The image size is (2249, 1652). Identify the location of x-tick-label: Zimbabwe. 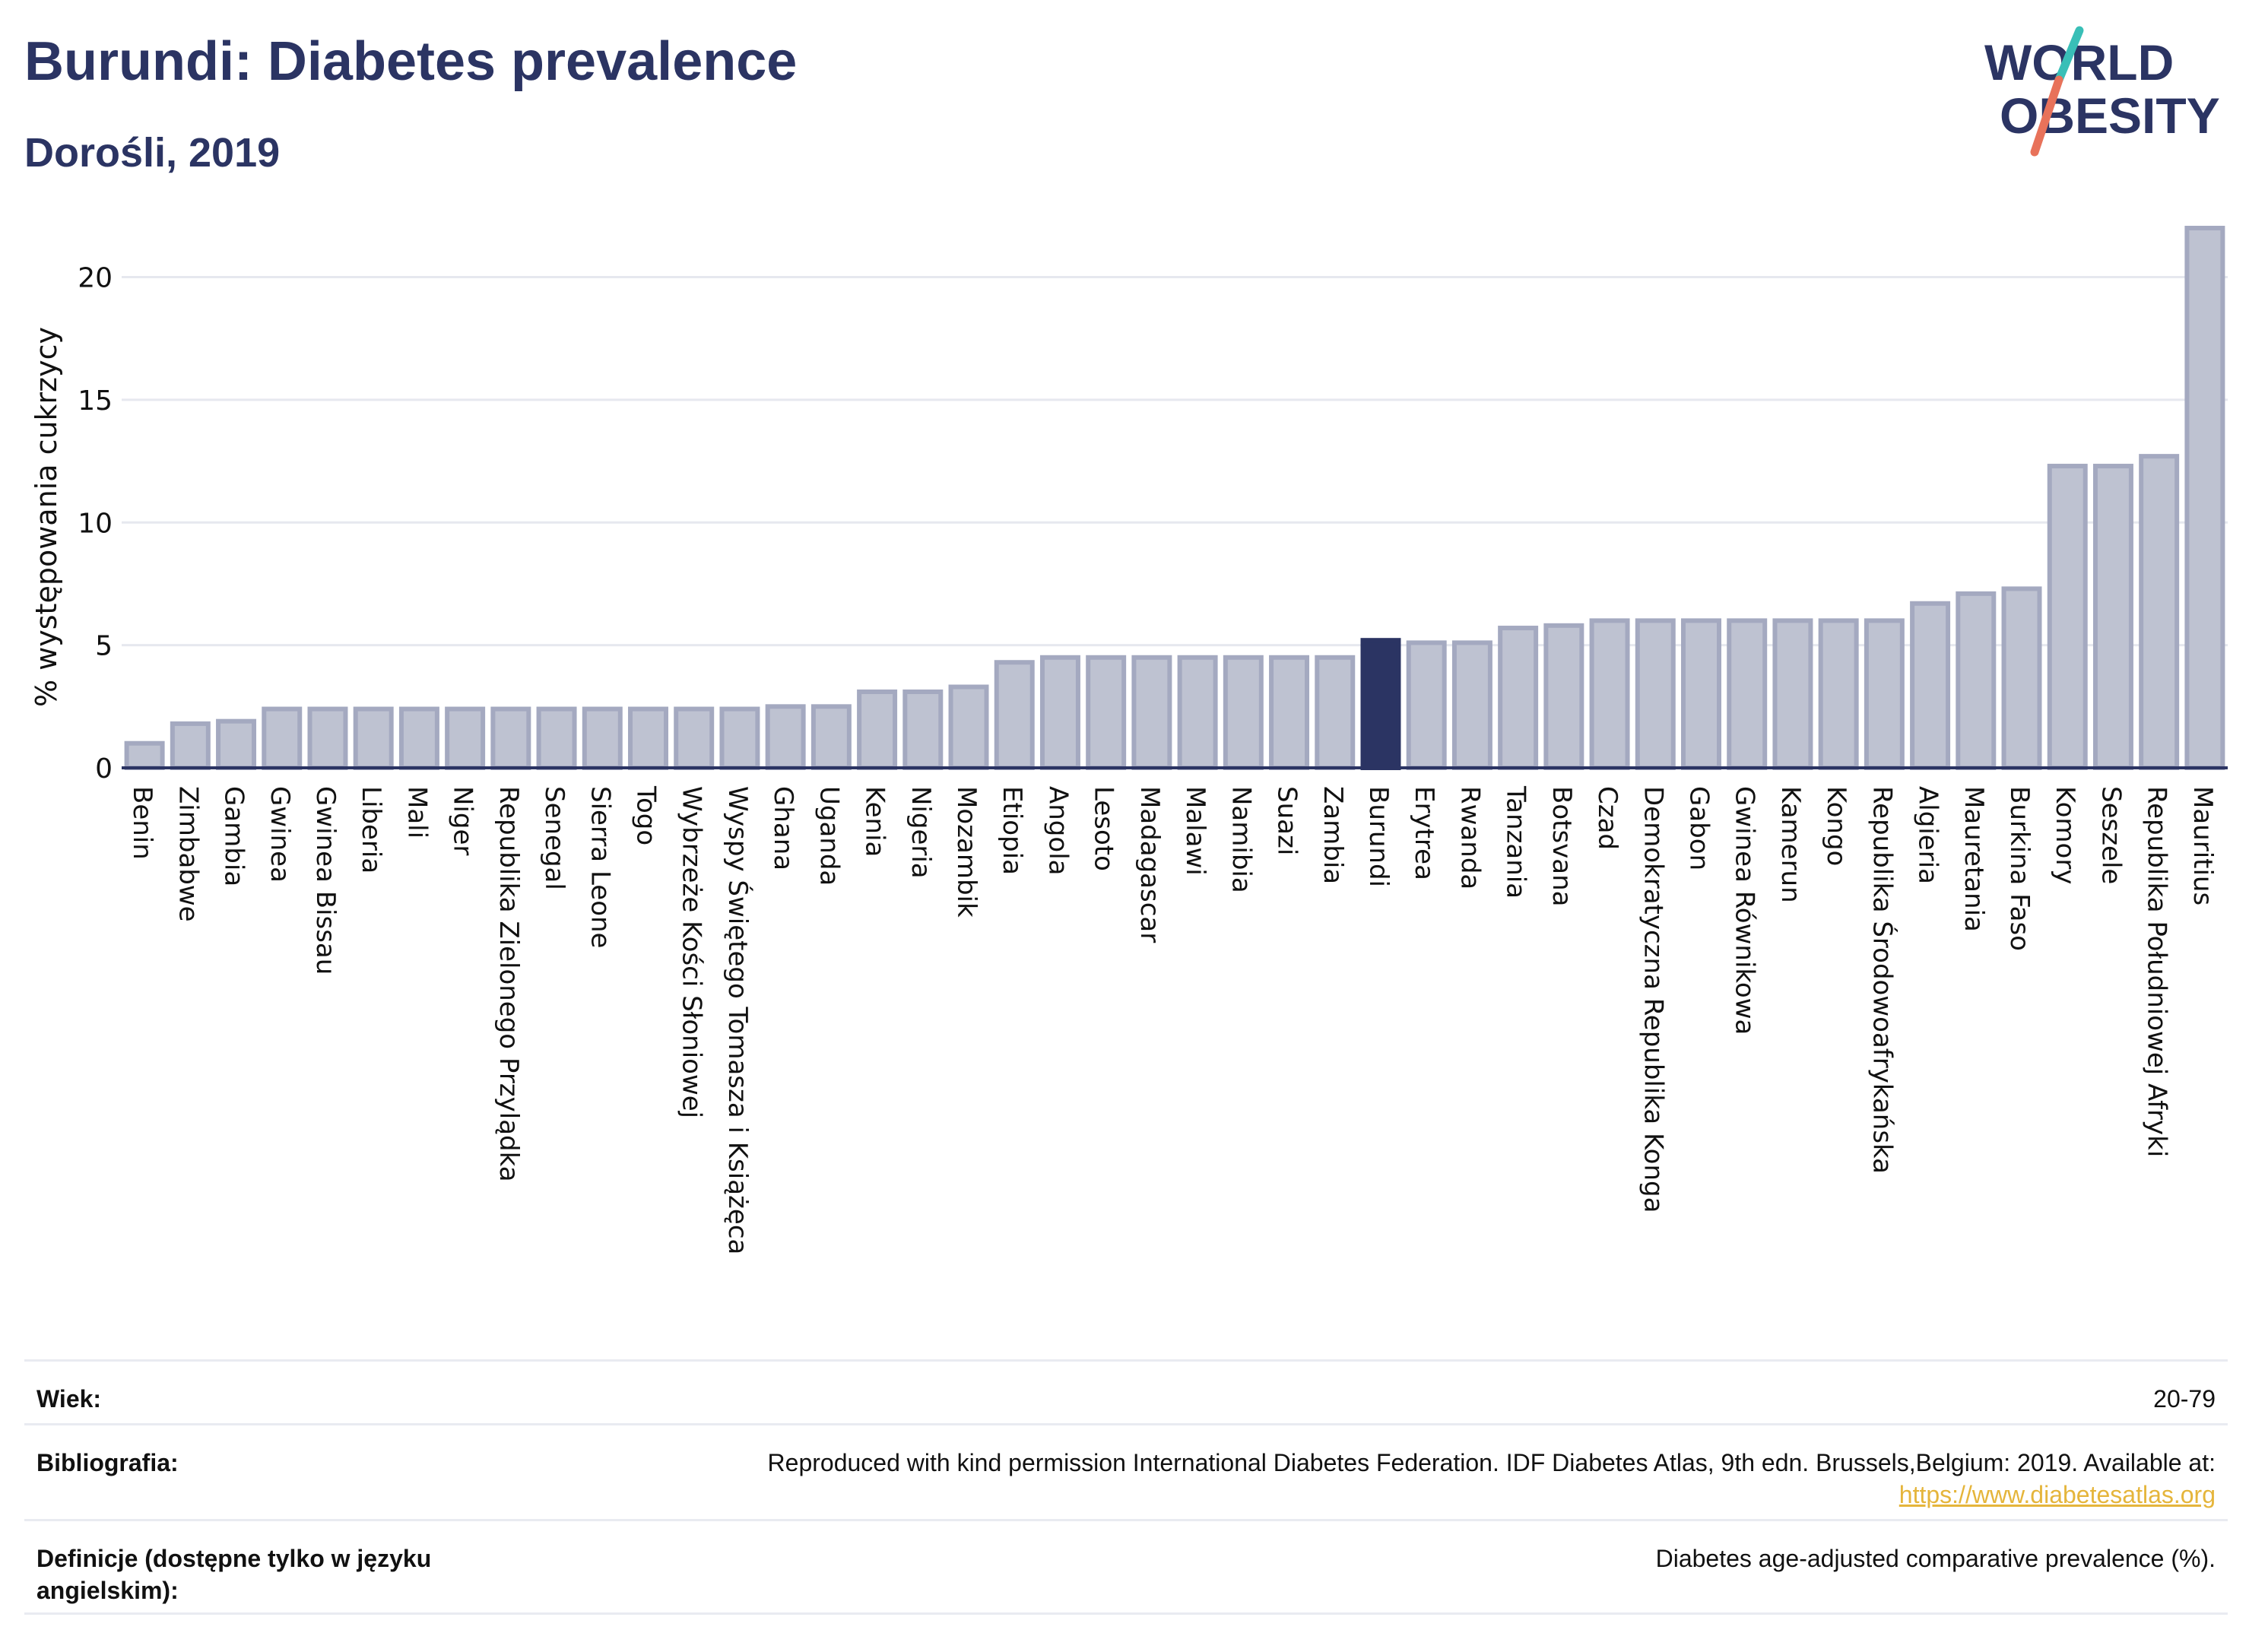
(188, 854).